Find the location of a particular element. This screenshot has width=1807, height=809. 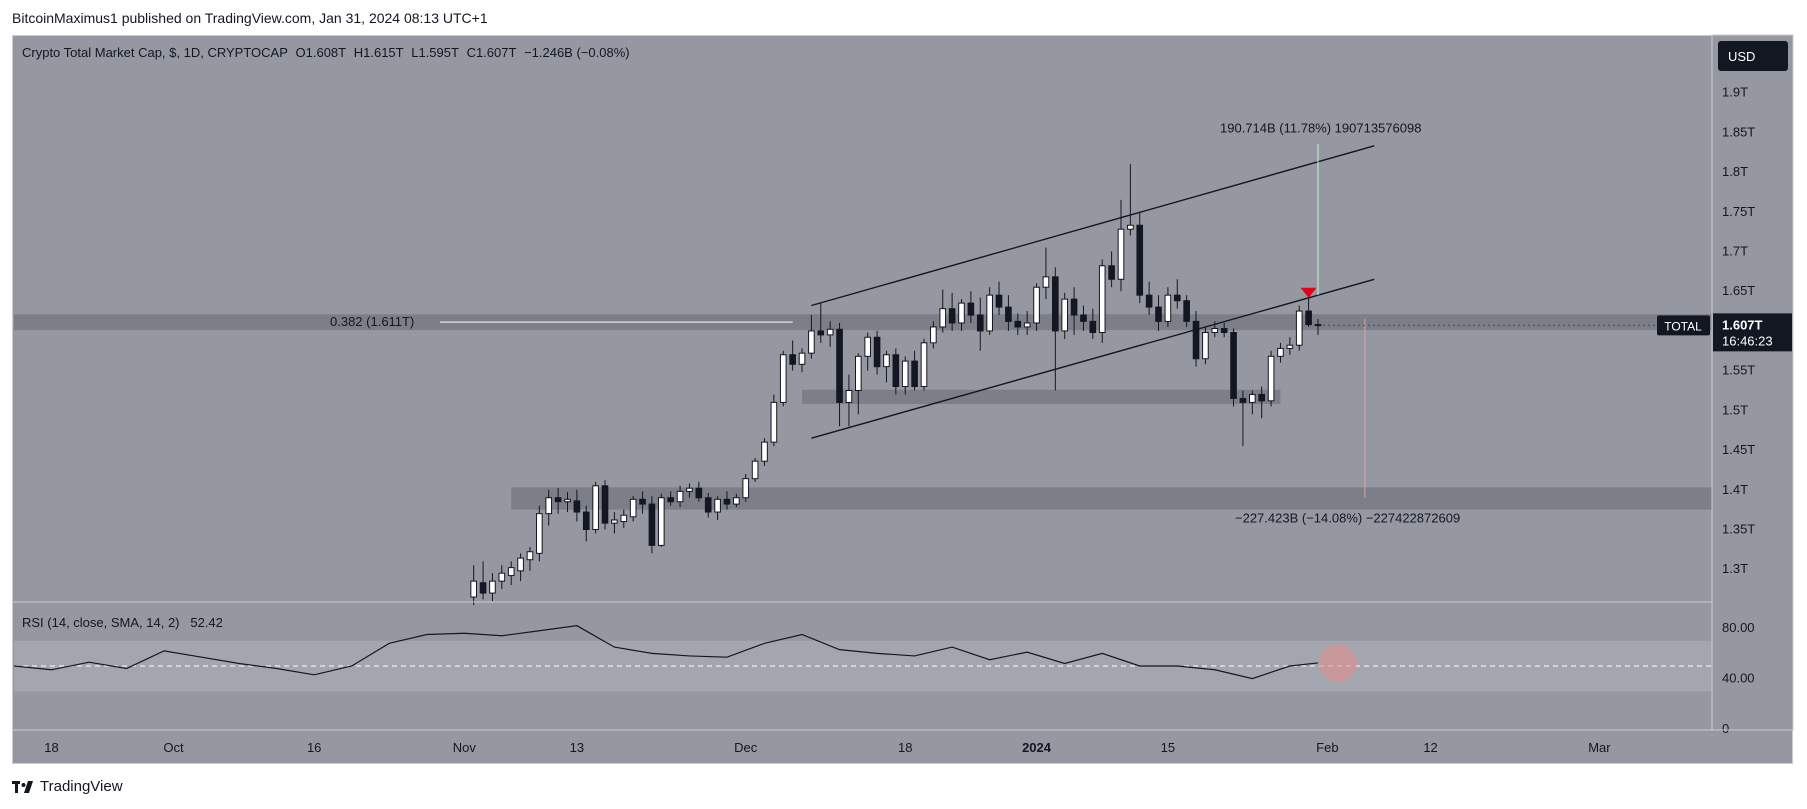

tradingview-logo: TradingView is located at coordinates (67, 786).